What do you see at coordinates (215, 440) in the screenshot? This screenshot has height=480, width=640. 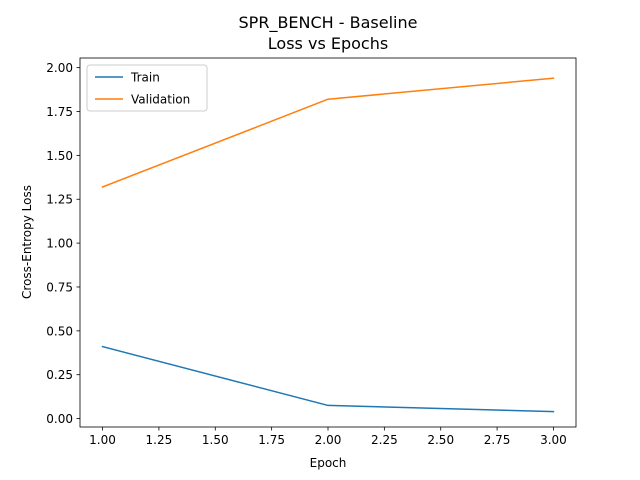 I see `x-tick-label: 1.50` at bounding box center [215, 440].